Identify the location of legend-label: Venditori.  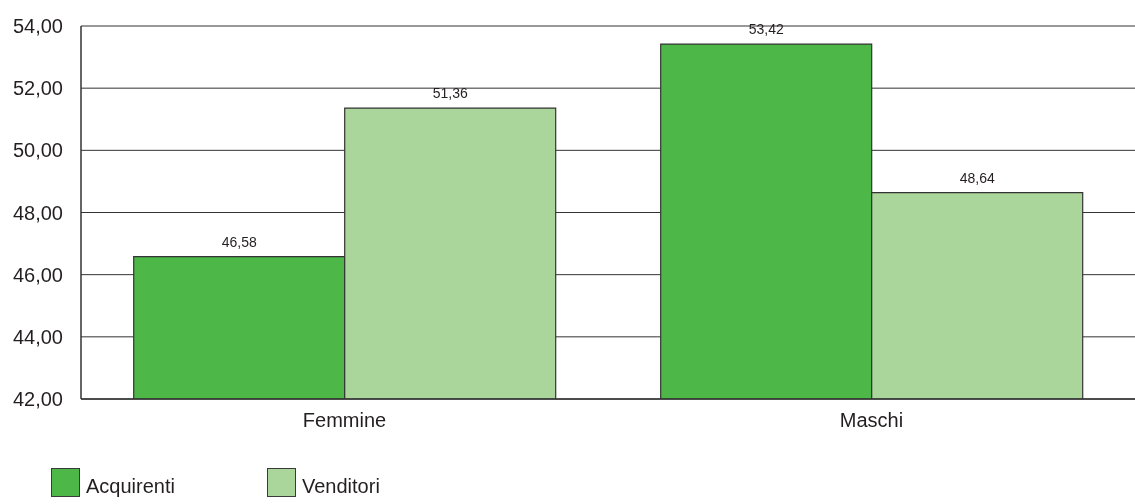
(341, 486).